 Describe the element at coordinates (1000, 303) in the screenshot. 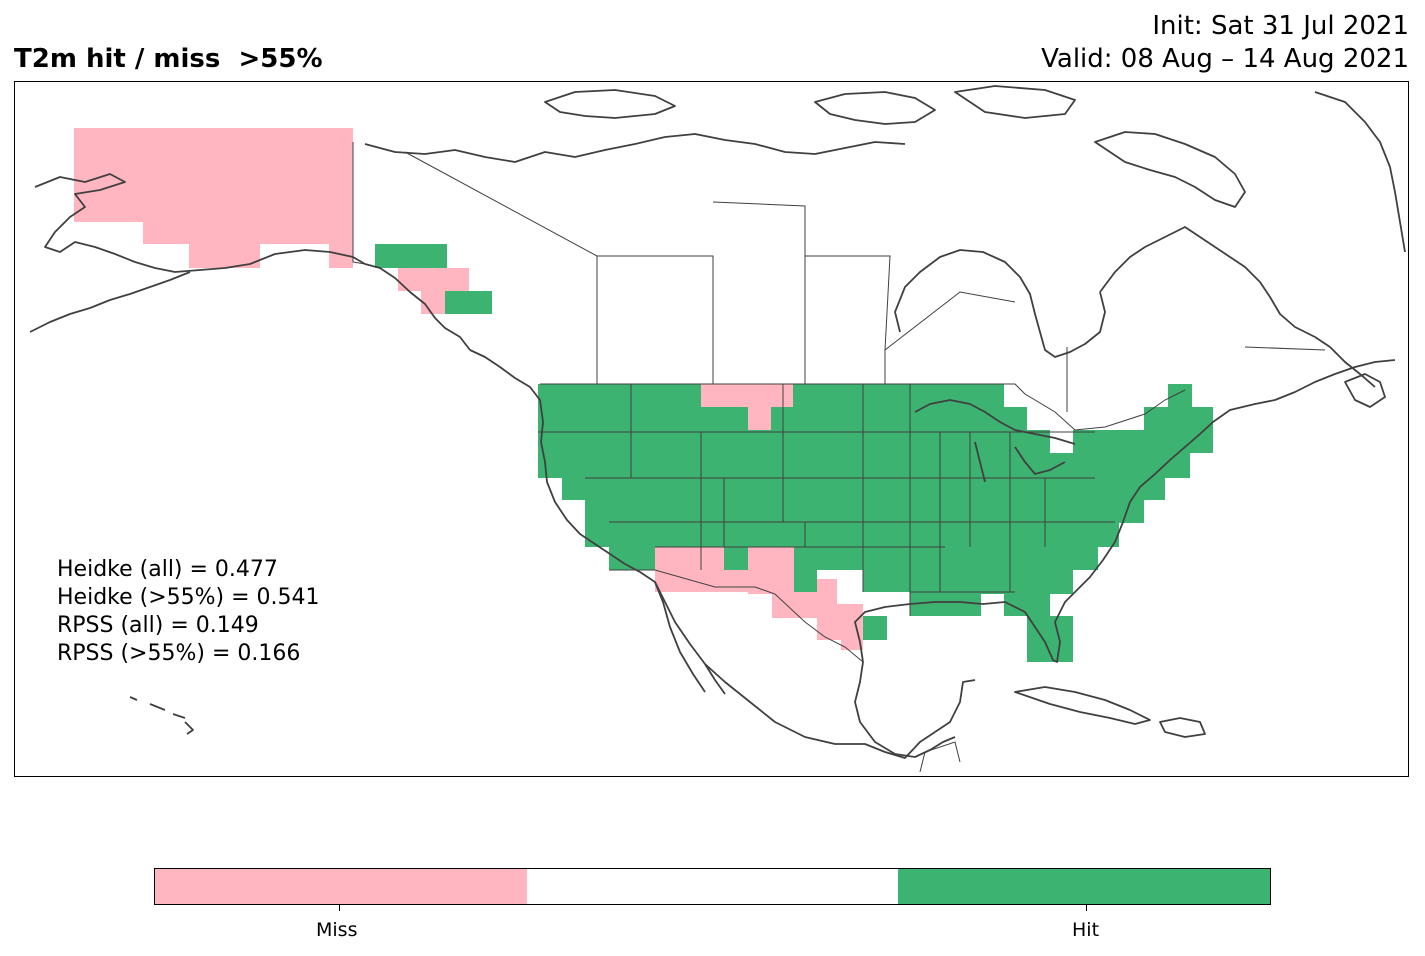

I see `hudson-bay` at that location.